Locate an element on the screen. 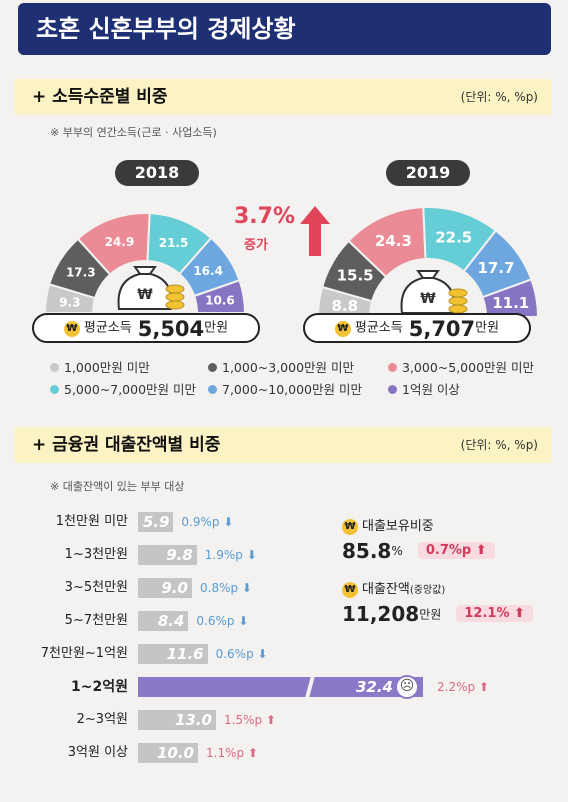 The width and height of the screenshot is (568, 802). bar-category-label: 3~5천만원 is located at coordinates (96, 587).